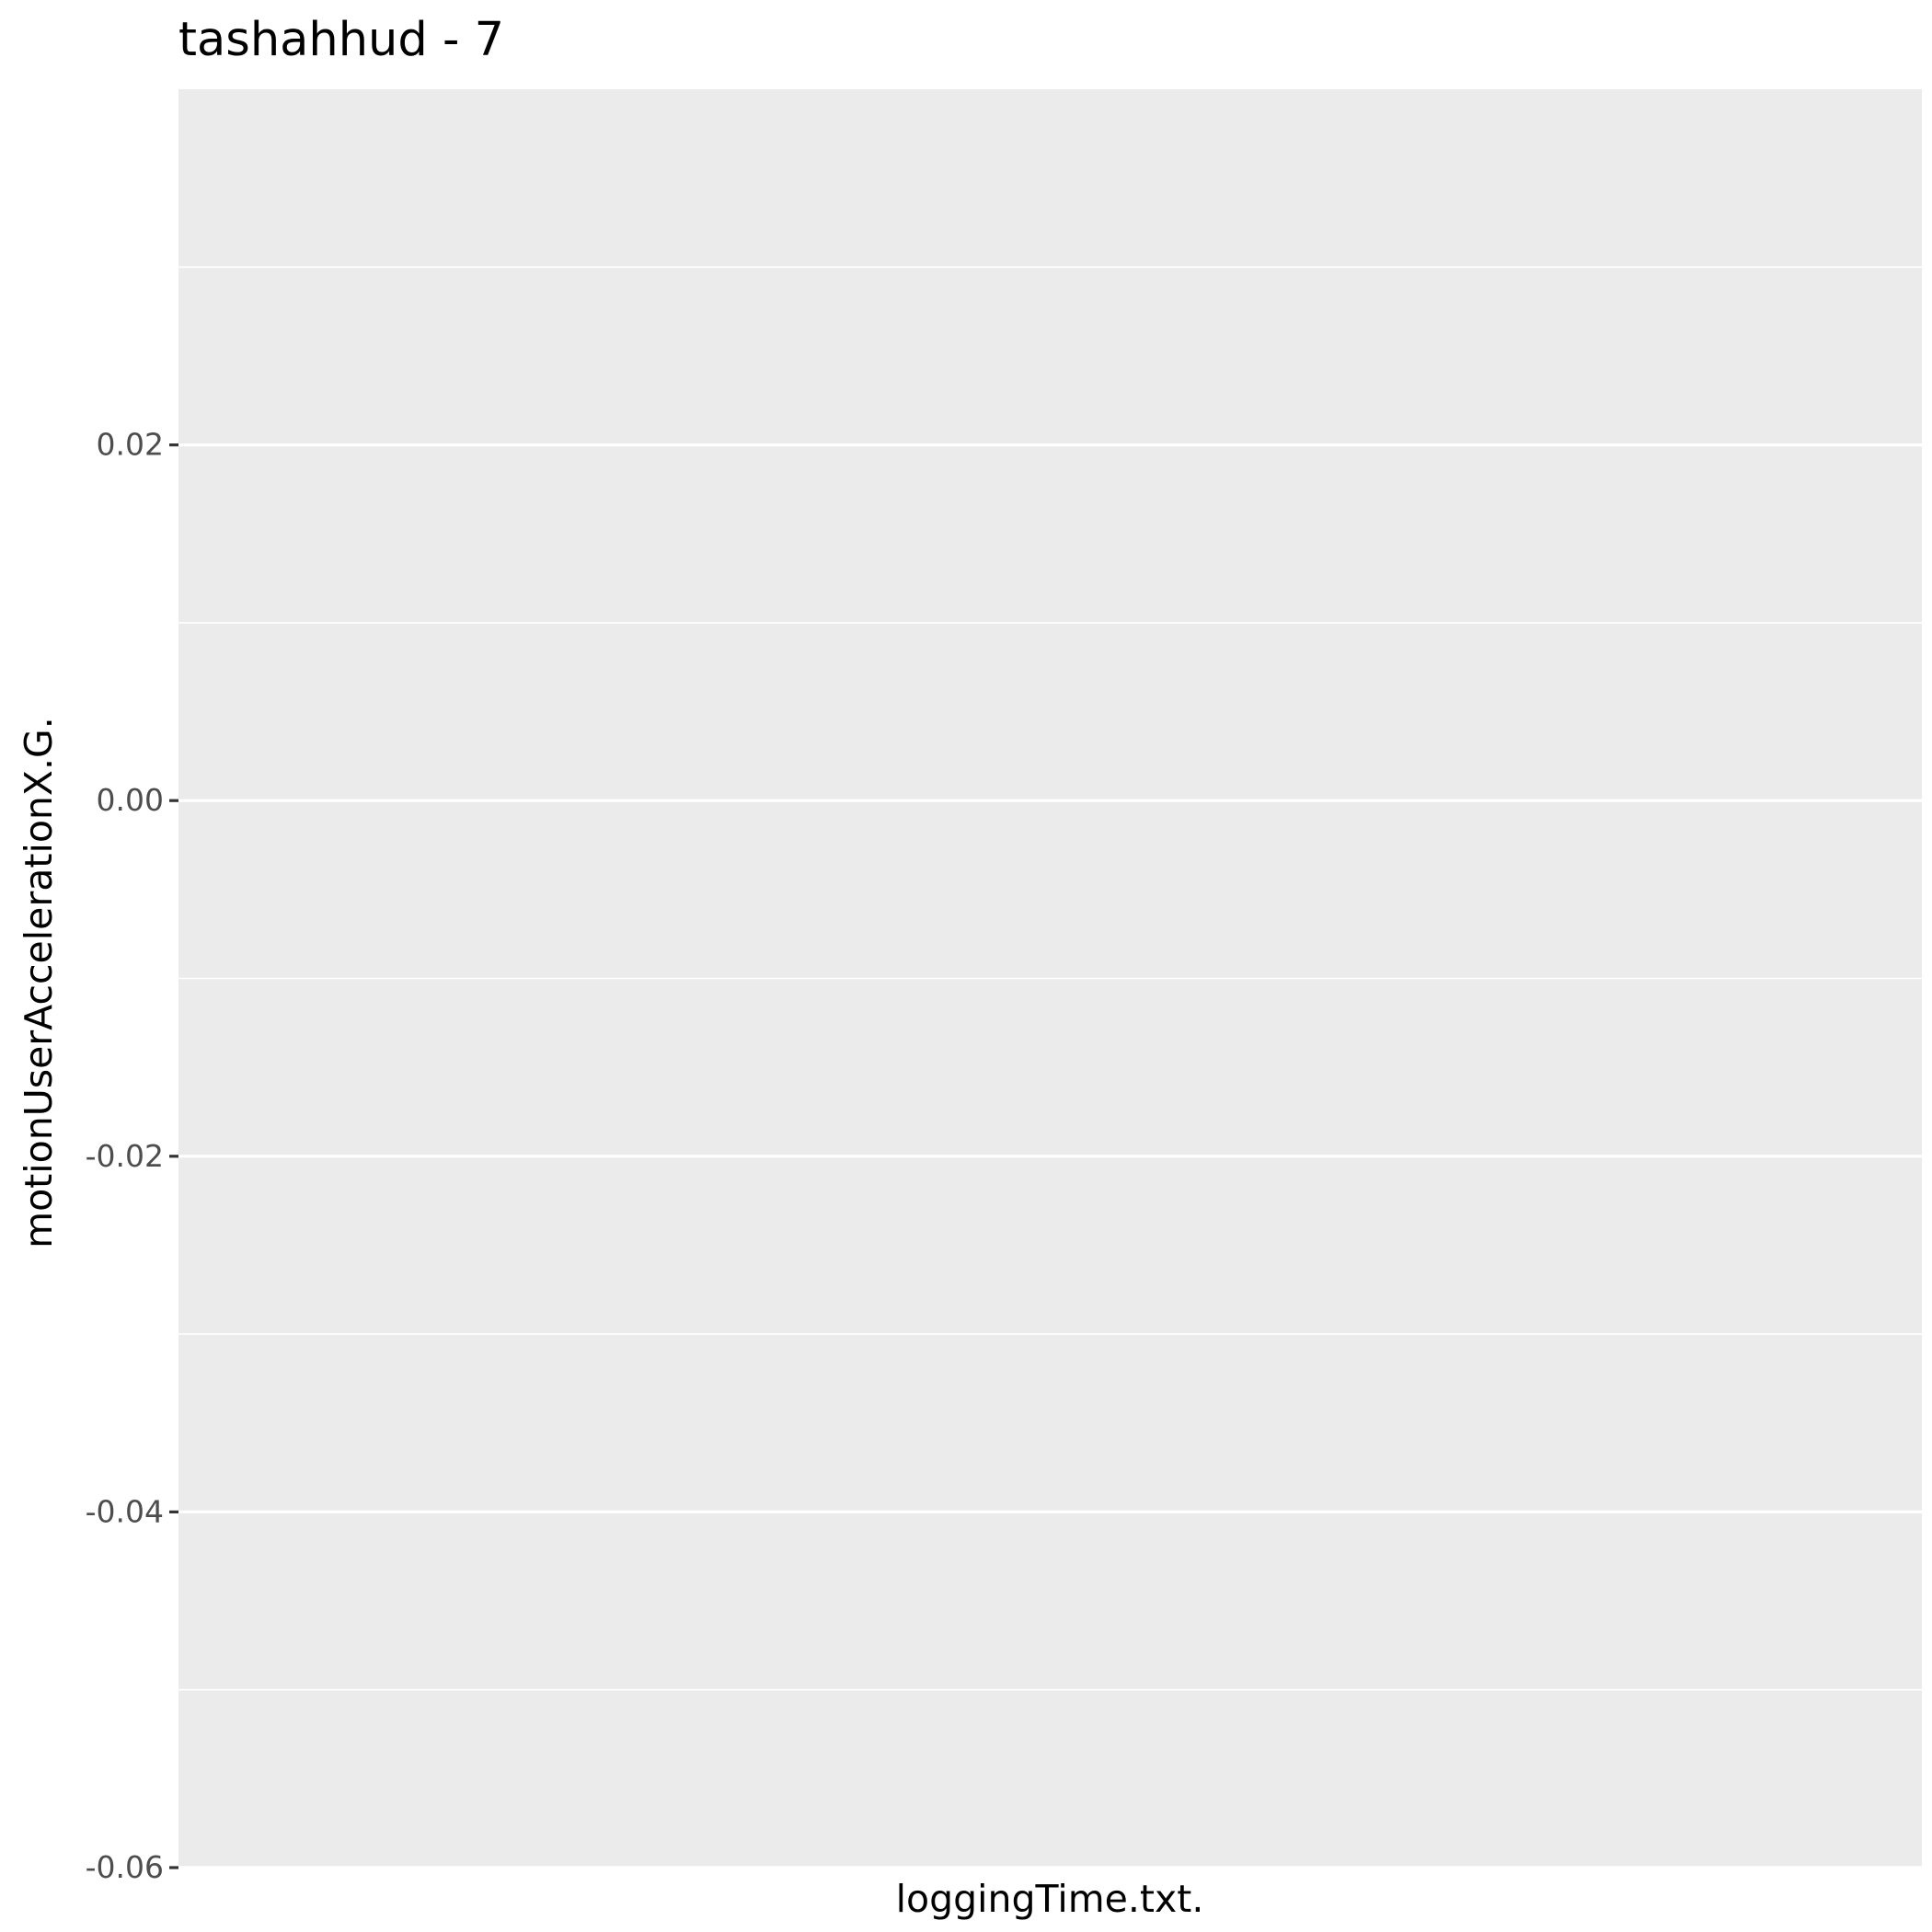  Describe the element at coordinates (125, 1867) in the screenshot. I see `y-tick-label: -0.06` at that location.